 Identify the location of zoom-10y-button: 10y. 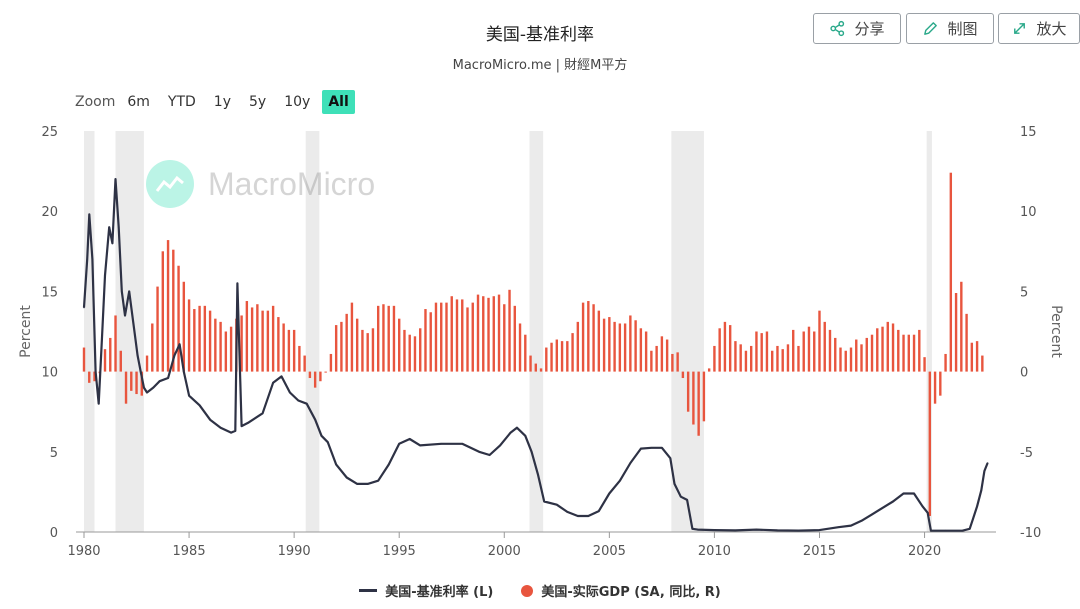
(297, 101).